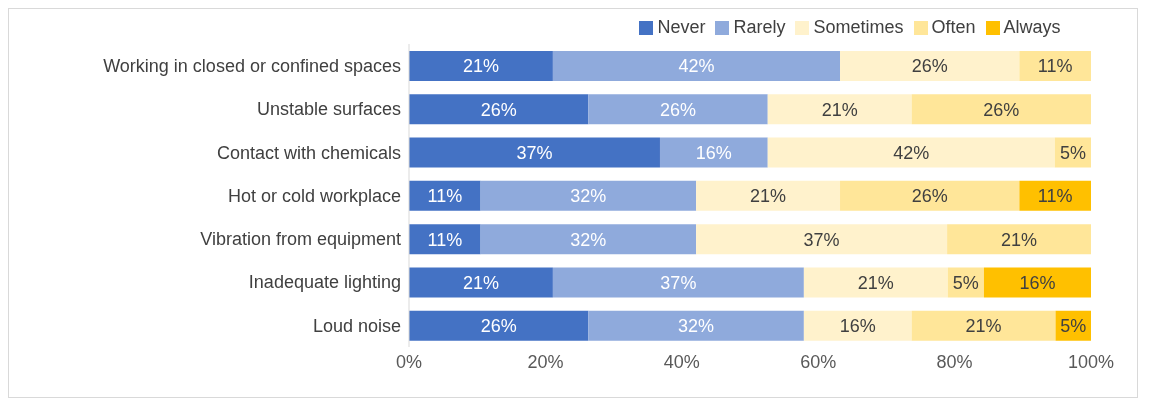 The height and width of the screenshot is (408, 1154). I want to click on x-tick-label: 20%, so click(545, 361).